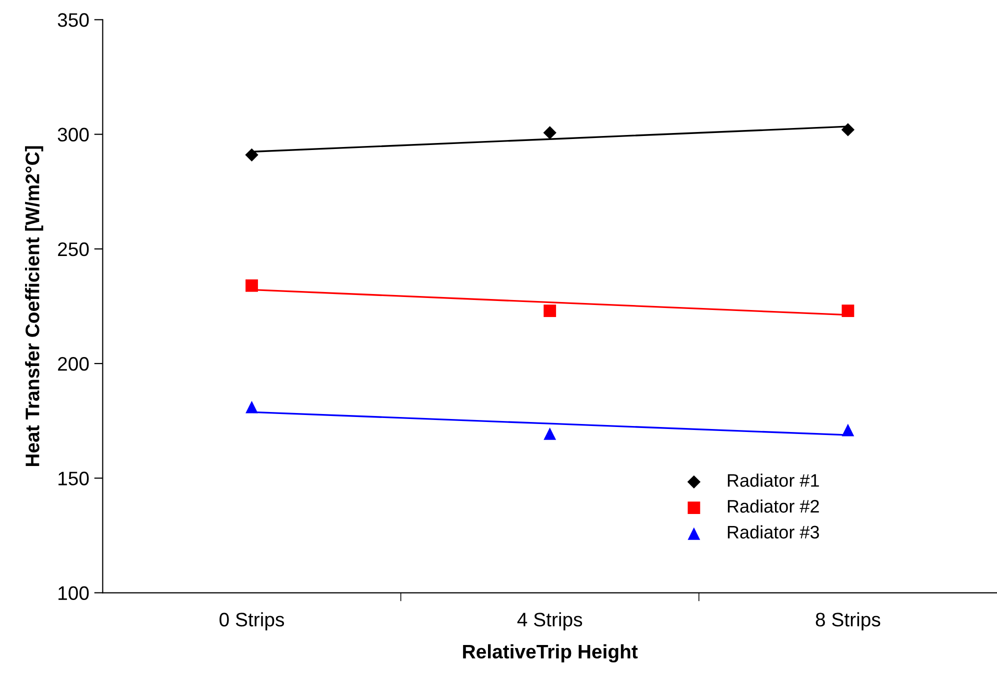  What do you see at coordinates (73, 364) in the screenshot?
I see `y-tick-label: 200` at bounding box center [73, 364].